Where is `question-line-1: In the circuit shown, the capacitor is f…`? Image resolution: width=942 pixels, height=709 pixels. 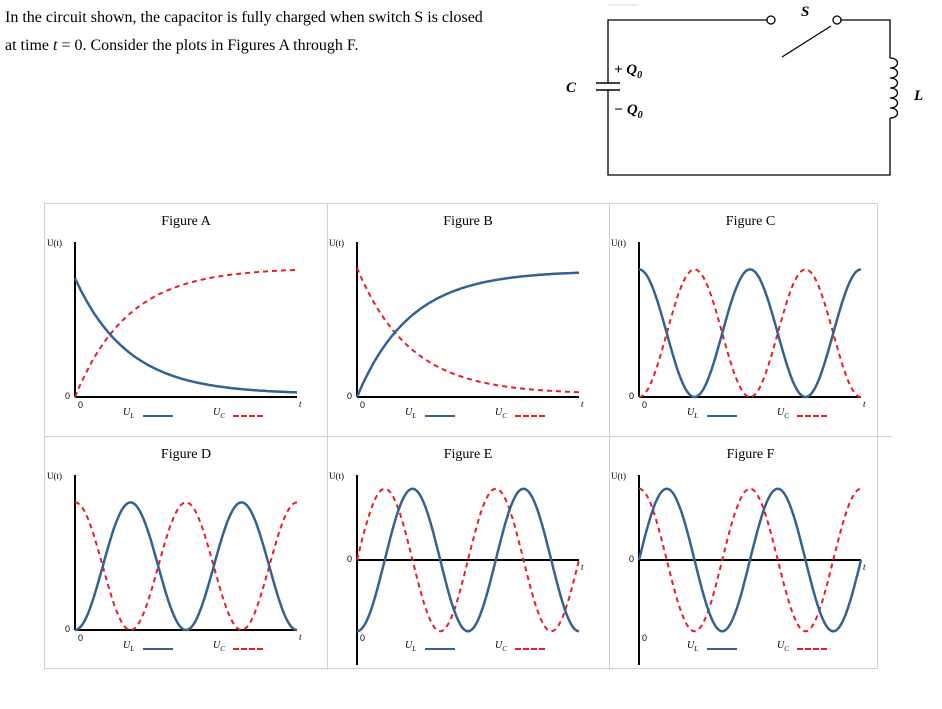
question-line-1: In the circuit shown, the capacitor is f… is located at coordinates (244, 17).